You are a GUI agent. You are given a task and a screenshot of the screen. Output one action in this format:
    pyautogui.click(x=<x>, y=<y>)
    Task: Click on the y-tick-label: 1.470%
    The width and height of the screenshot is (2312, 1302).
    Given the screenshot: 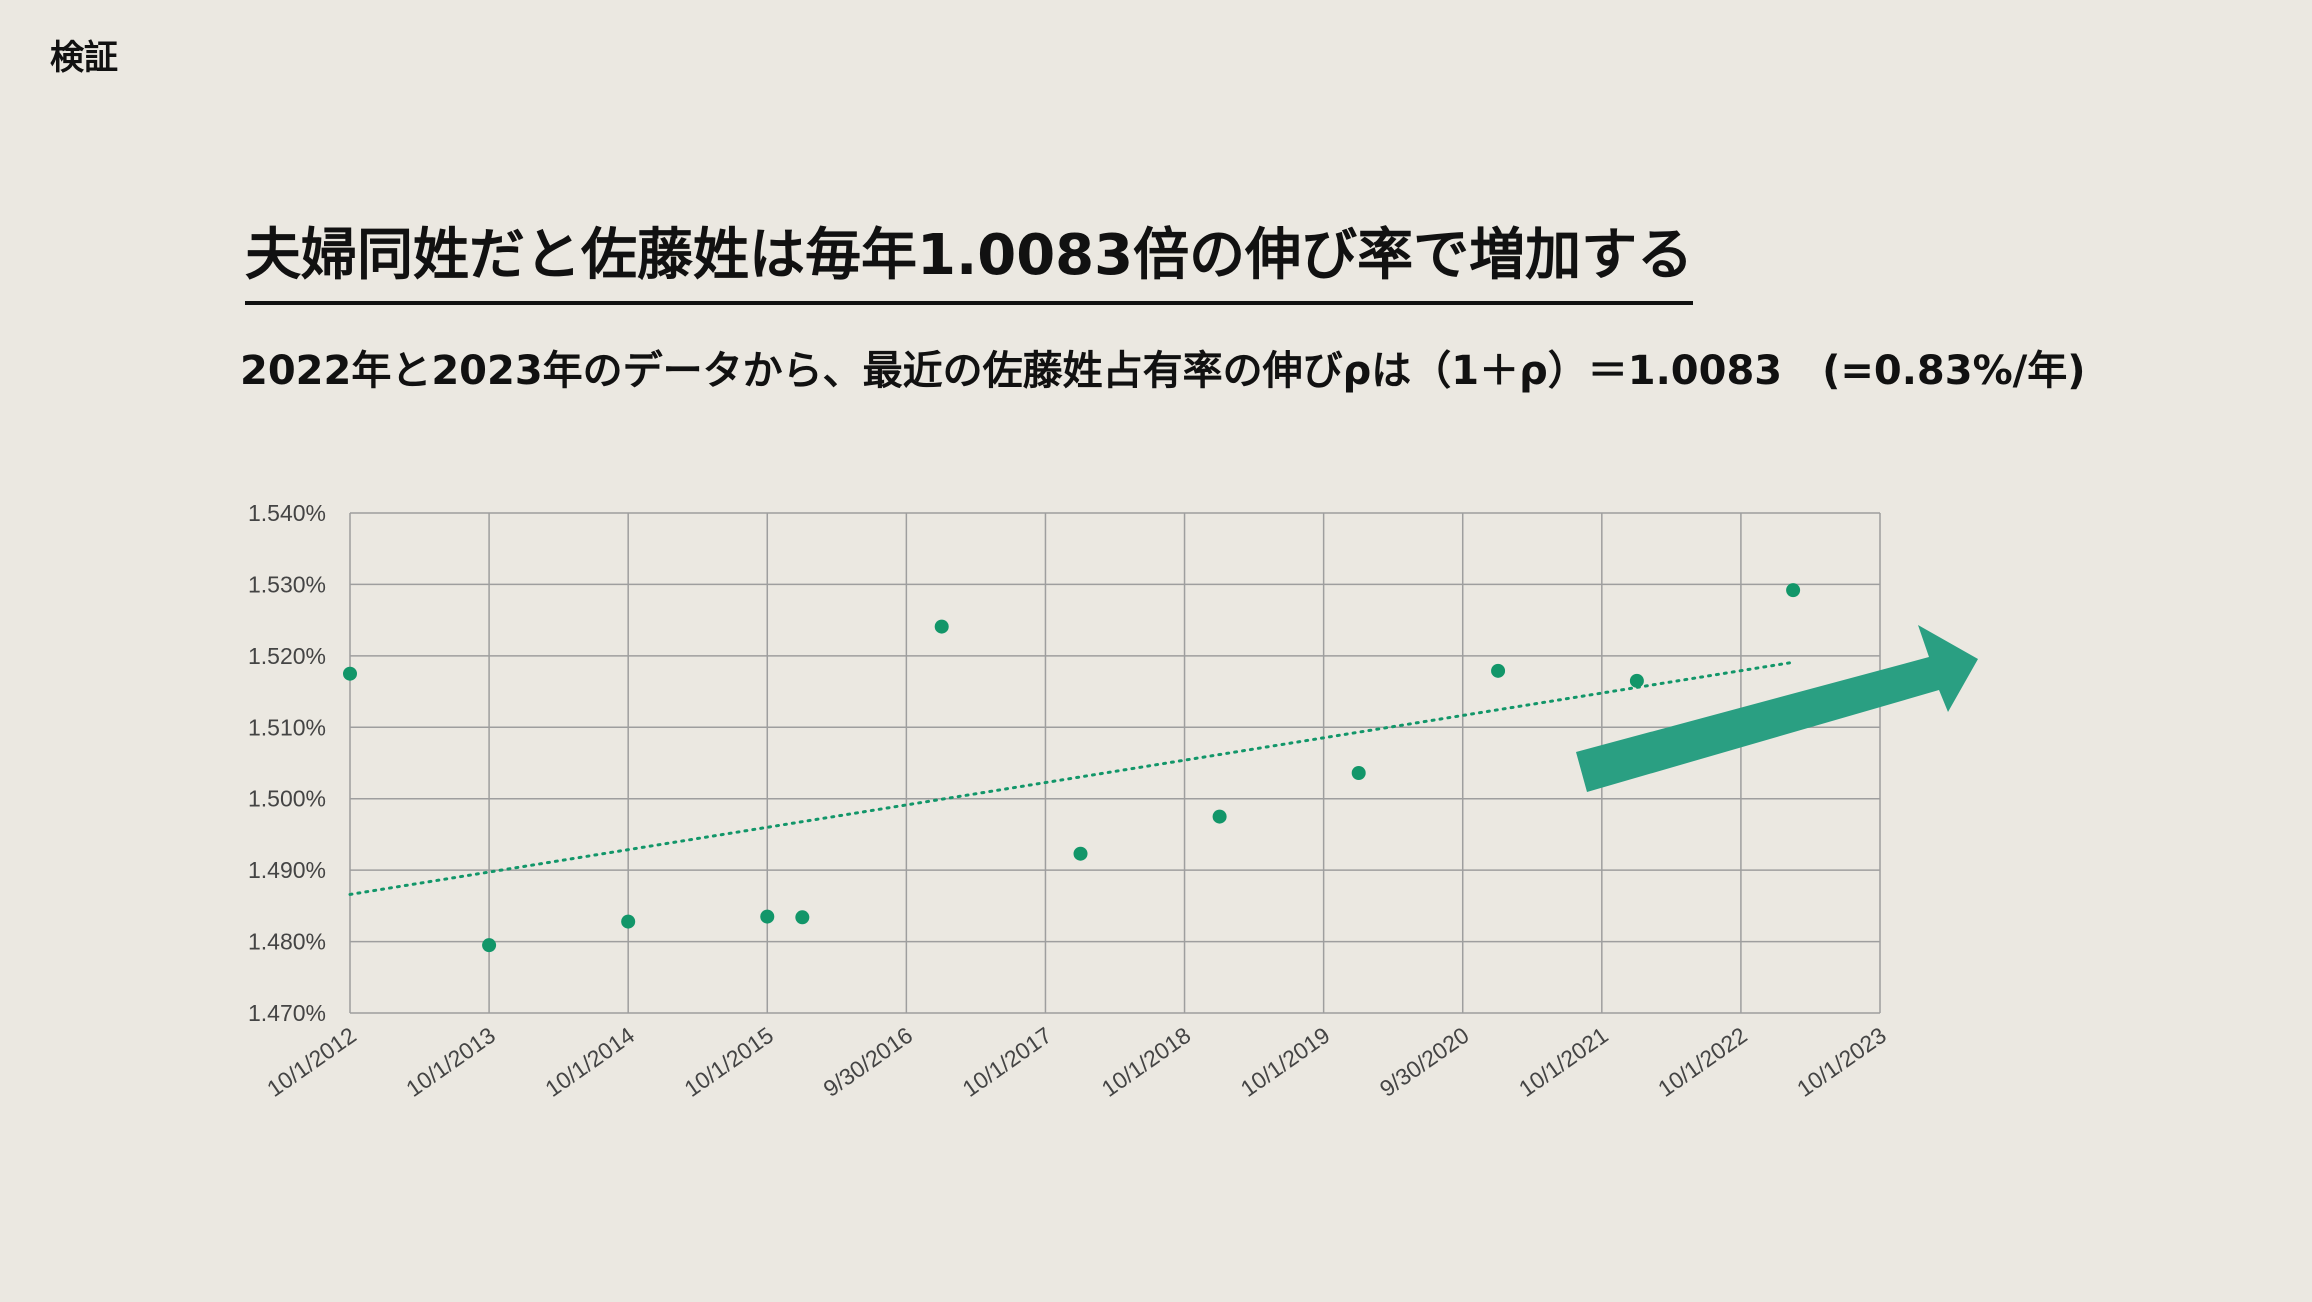 What is the action you would take?
    pyautogui.click(x=287, y=1013)
    